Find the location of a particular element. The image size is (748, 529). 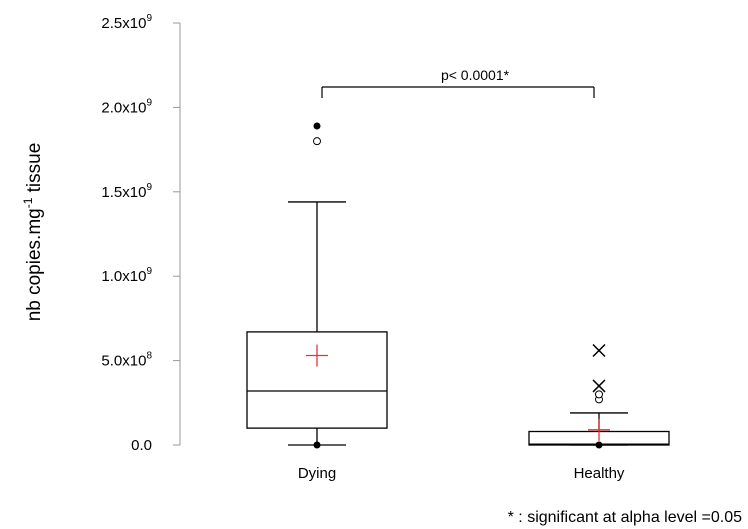

y-axis-label: nb copies.mg-1 tissue is located at coordinates (33, 232).